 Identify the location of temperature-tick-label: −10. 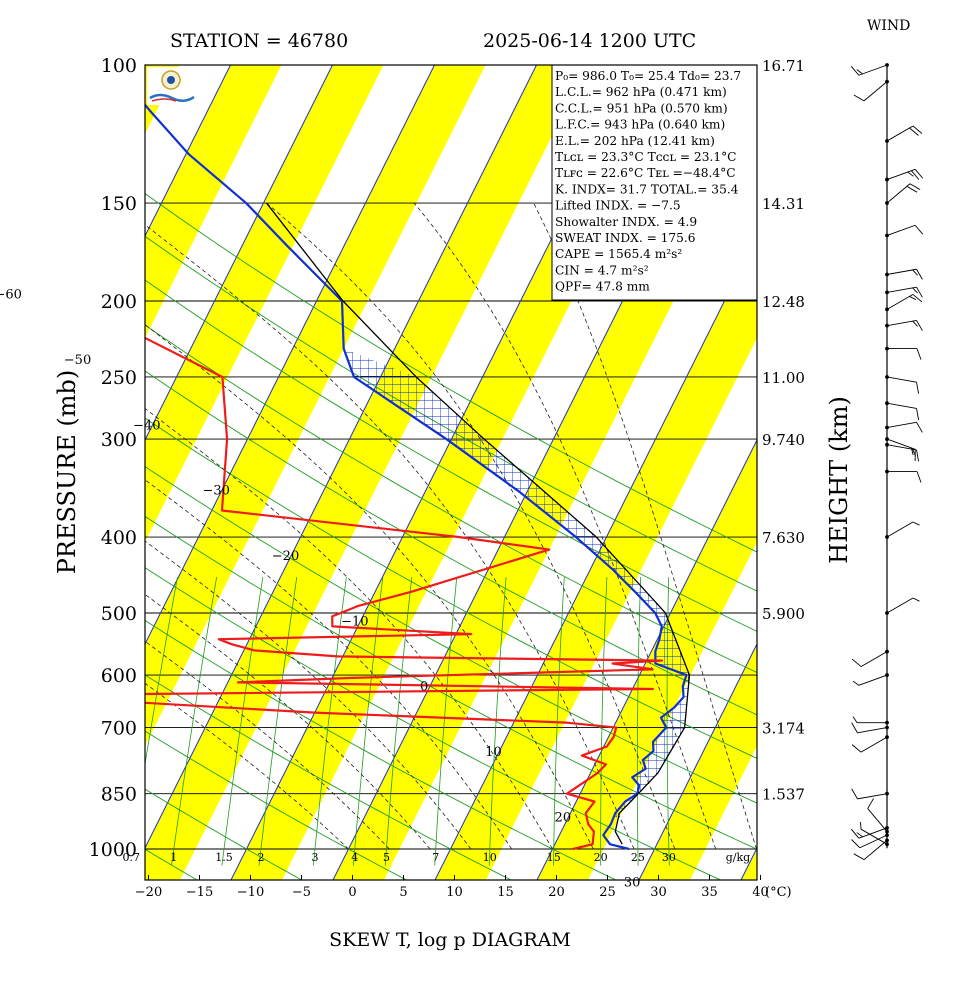
(250, 892).